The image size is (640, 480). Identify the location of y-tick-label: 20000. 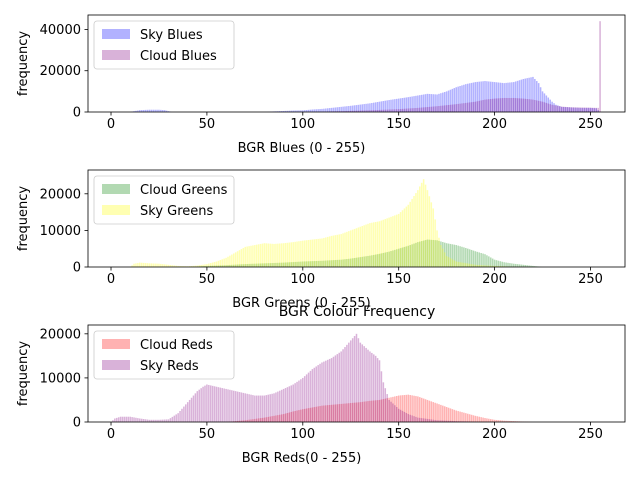
(60, 334).